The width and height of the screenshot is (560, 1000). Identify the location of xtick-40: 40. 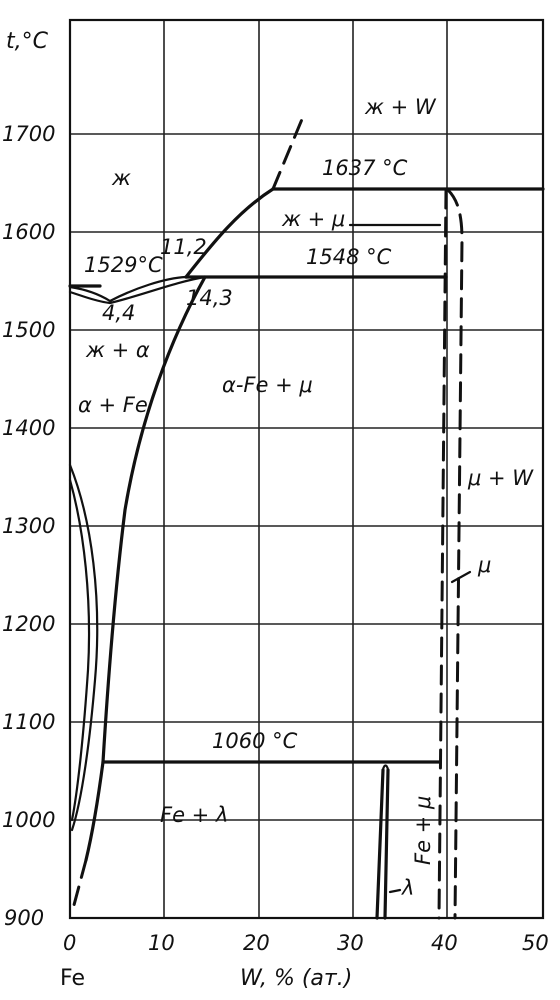
(444, 943).